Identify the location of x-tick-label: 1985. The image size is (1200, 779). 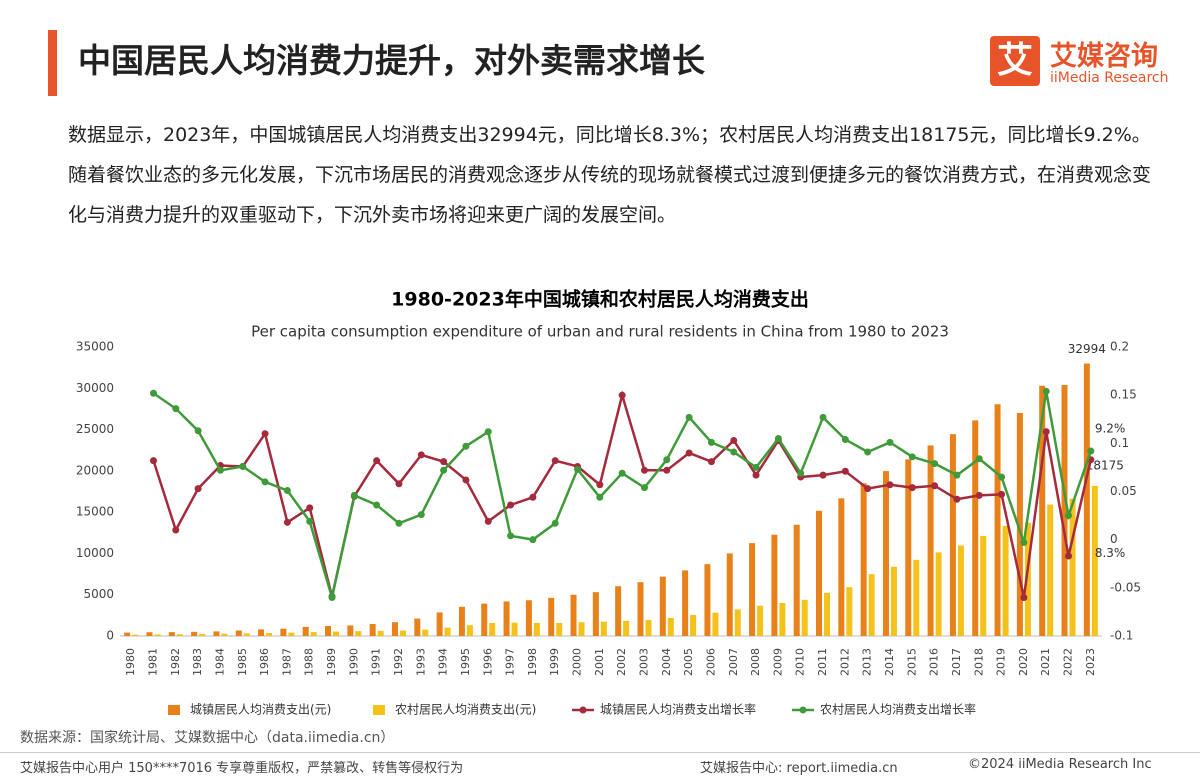
(242, 662).